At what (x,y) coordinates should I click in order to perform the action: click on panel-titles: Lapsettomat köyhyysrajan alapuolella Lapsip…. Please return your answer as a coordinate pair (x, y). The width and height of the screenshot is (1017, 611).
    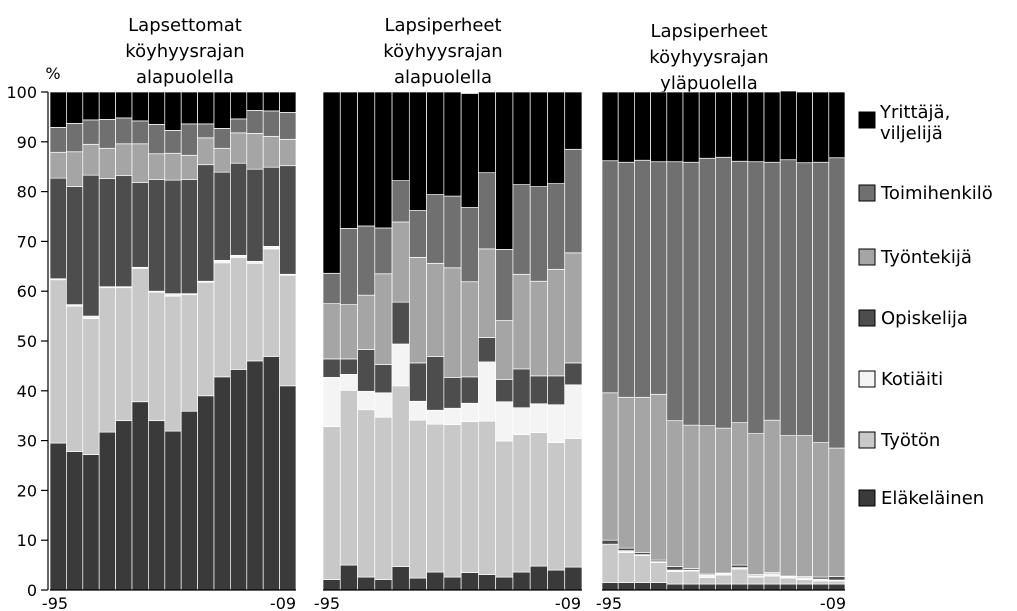
    Looking at the image, I should click on (446, 54).